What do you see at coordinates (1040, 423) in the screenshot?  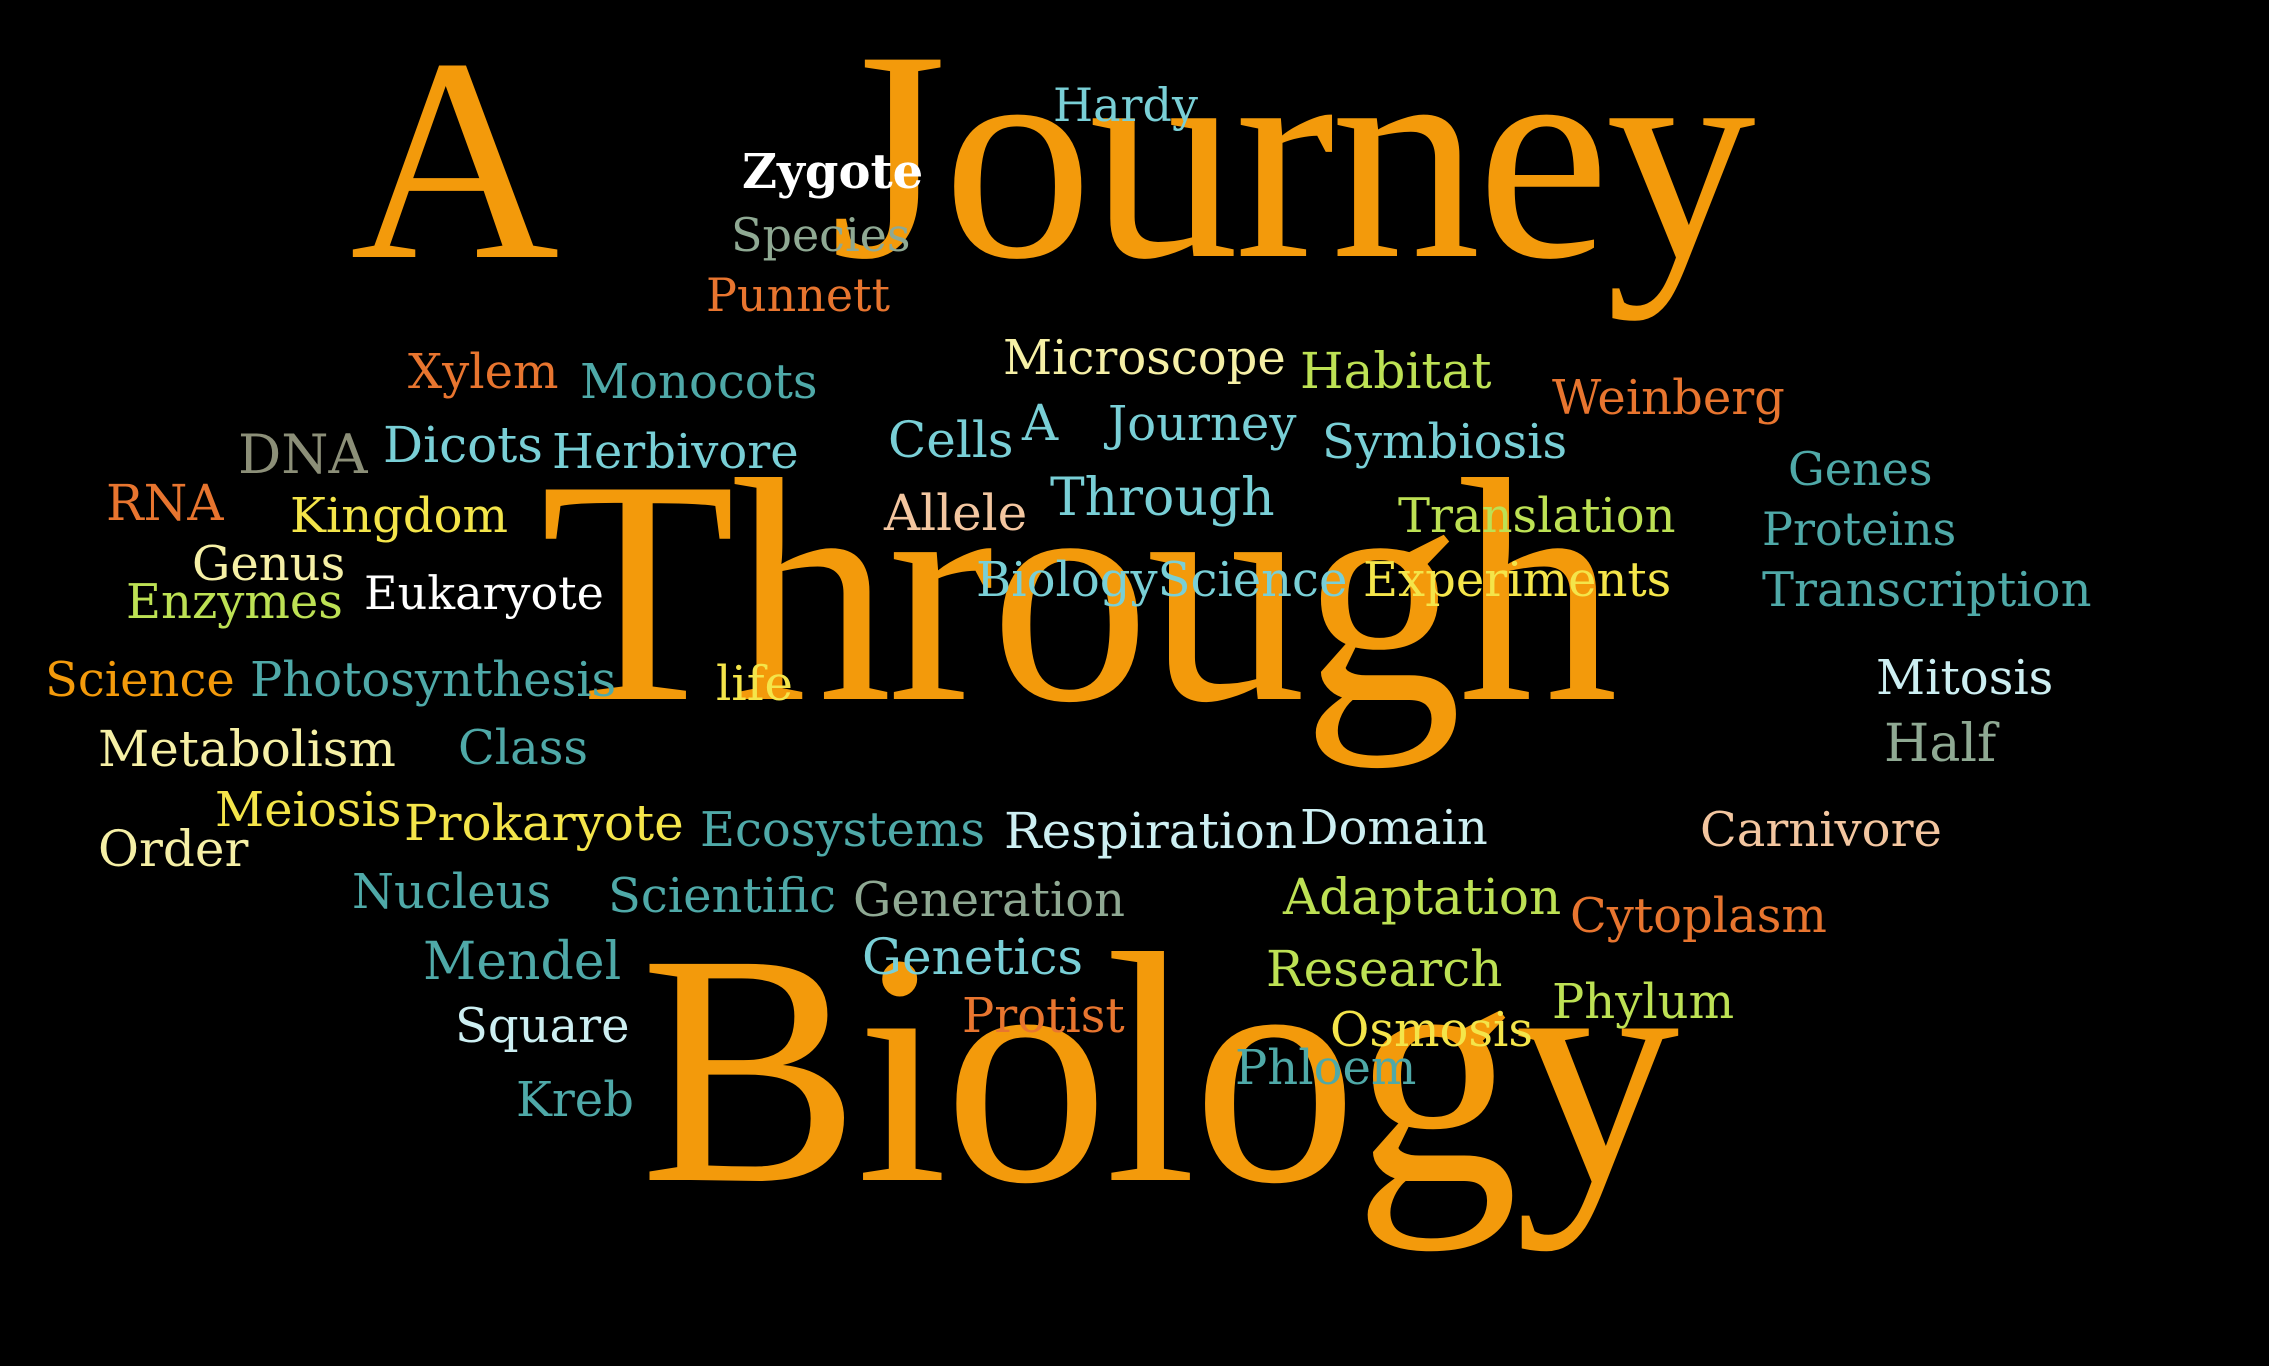 I see `word-a-small: A` at bounding box center [1040, 423].